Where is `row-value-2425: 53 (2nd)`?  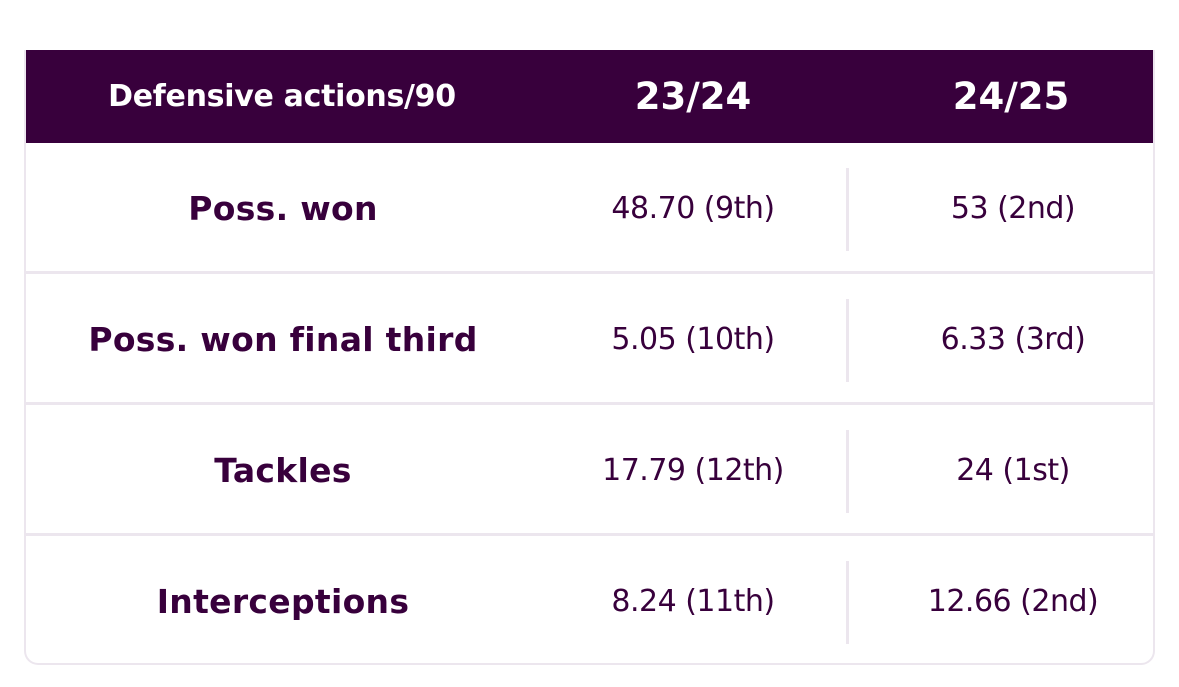
row-value-2425: 53 (2nd) is located at coordinates (1013, 208).